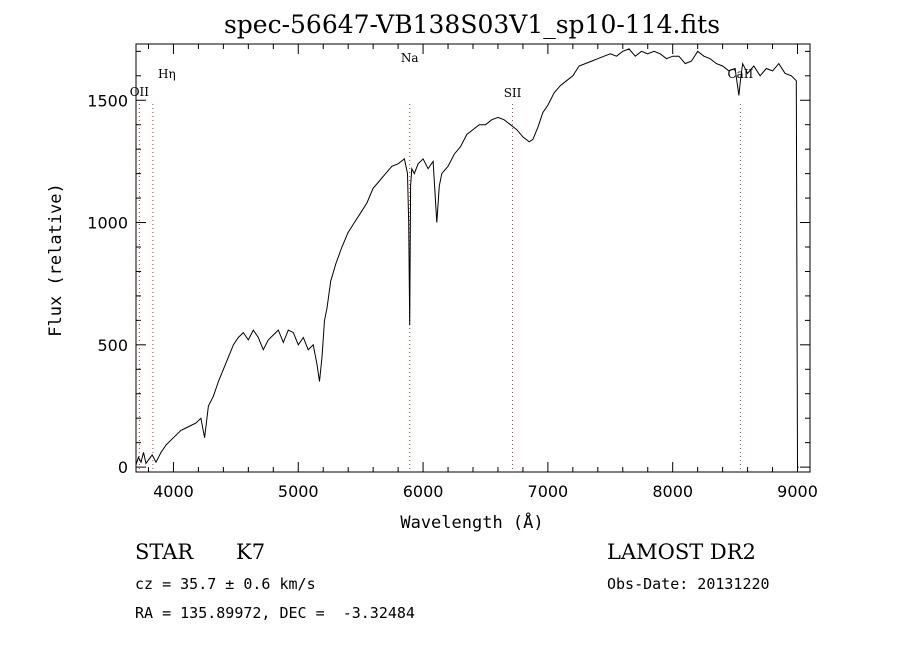  What do you see at coordinates (472, 24) in the screenshot?
I see `chart-title: spec-56647-VB138S03V1_sp10-114.fits` at bounding box center [472, 24].